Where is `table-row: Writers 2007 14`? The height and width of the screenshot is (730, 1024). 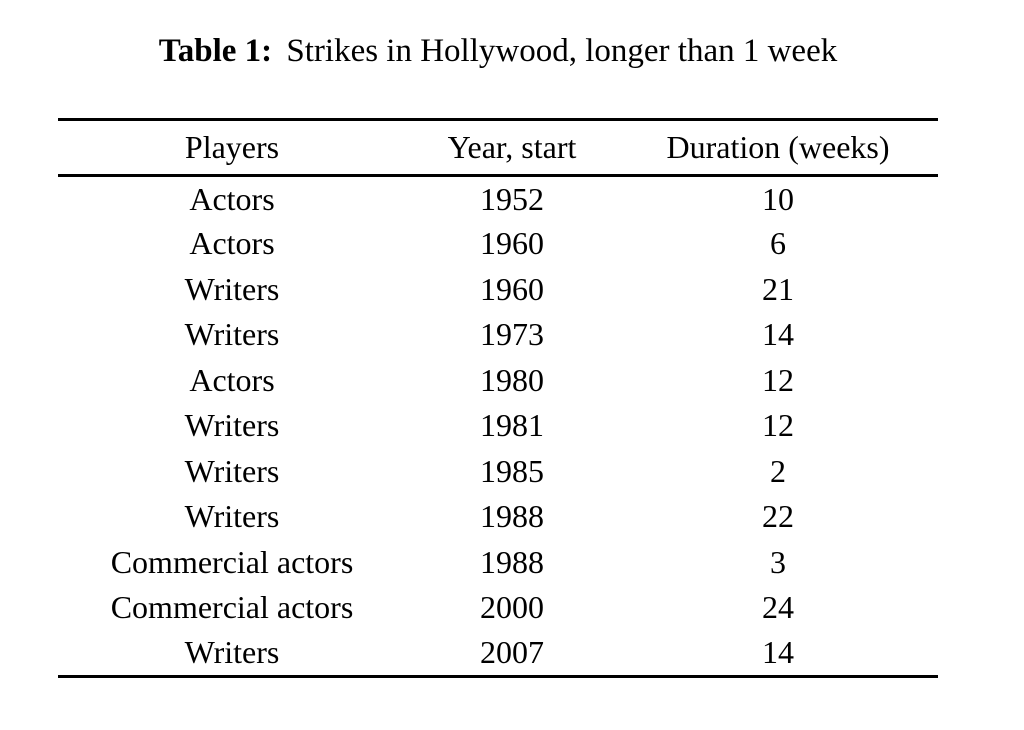
table-row: Writers 2007 14 is located at coordinates (498, 654).